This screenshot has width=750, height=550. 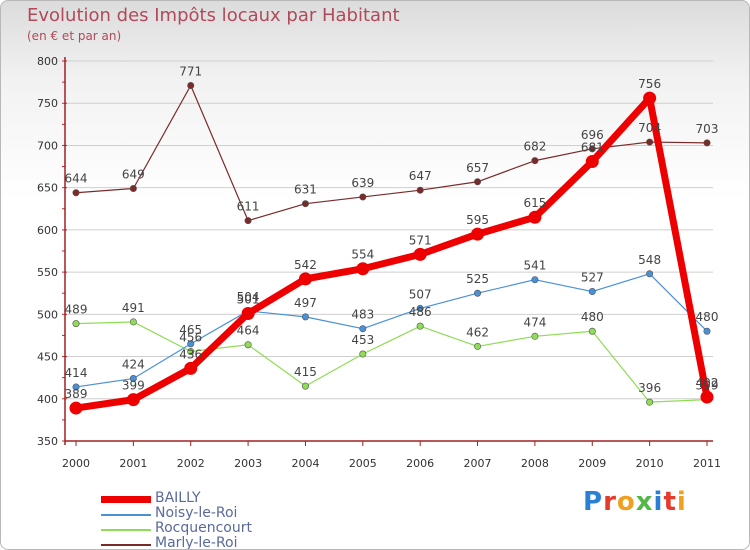 What do you see at coordinates (133, 386) in the screenshot?
I see `data-label-BAILLY-2001: 399` at bounding box center [133, 386].